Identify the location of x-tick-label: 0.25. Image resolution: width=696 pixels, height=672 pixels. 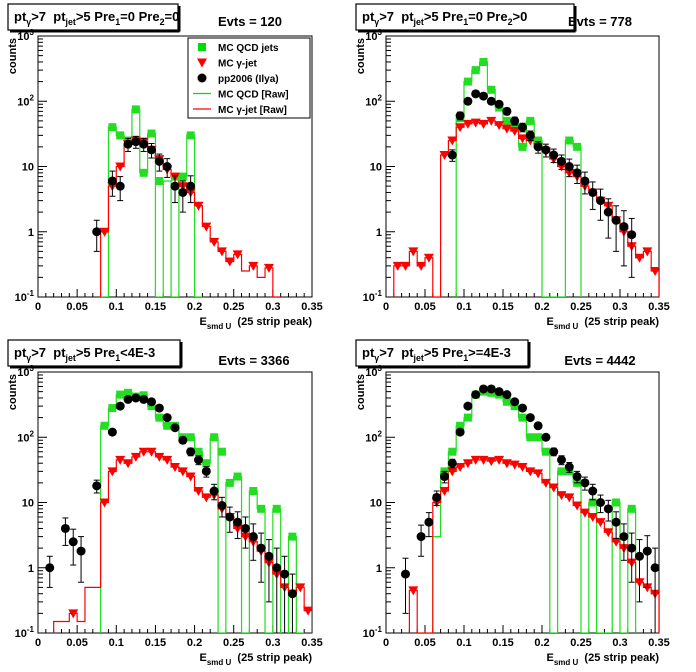
(233, 307).